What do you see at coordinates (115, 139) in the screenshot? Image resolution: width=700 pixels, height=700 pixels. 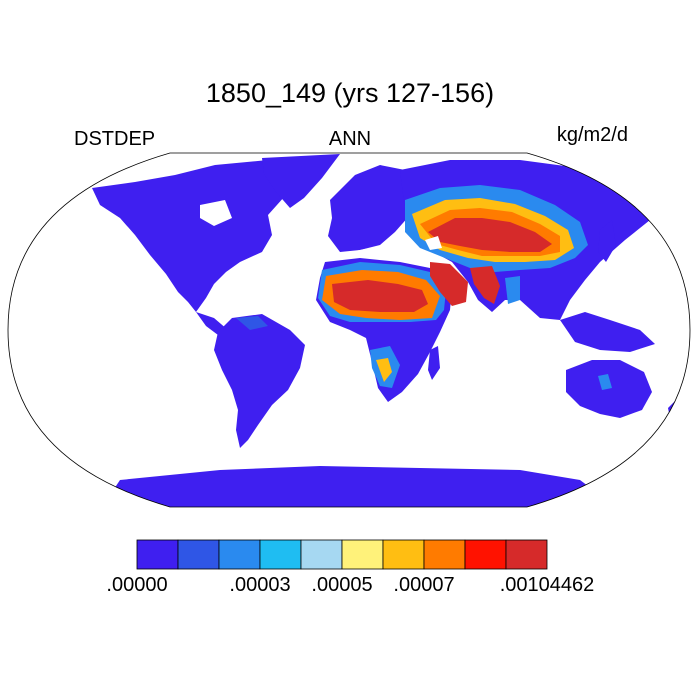 I see `variable-label: DSTDEP` at bounding box center [115, 139].